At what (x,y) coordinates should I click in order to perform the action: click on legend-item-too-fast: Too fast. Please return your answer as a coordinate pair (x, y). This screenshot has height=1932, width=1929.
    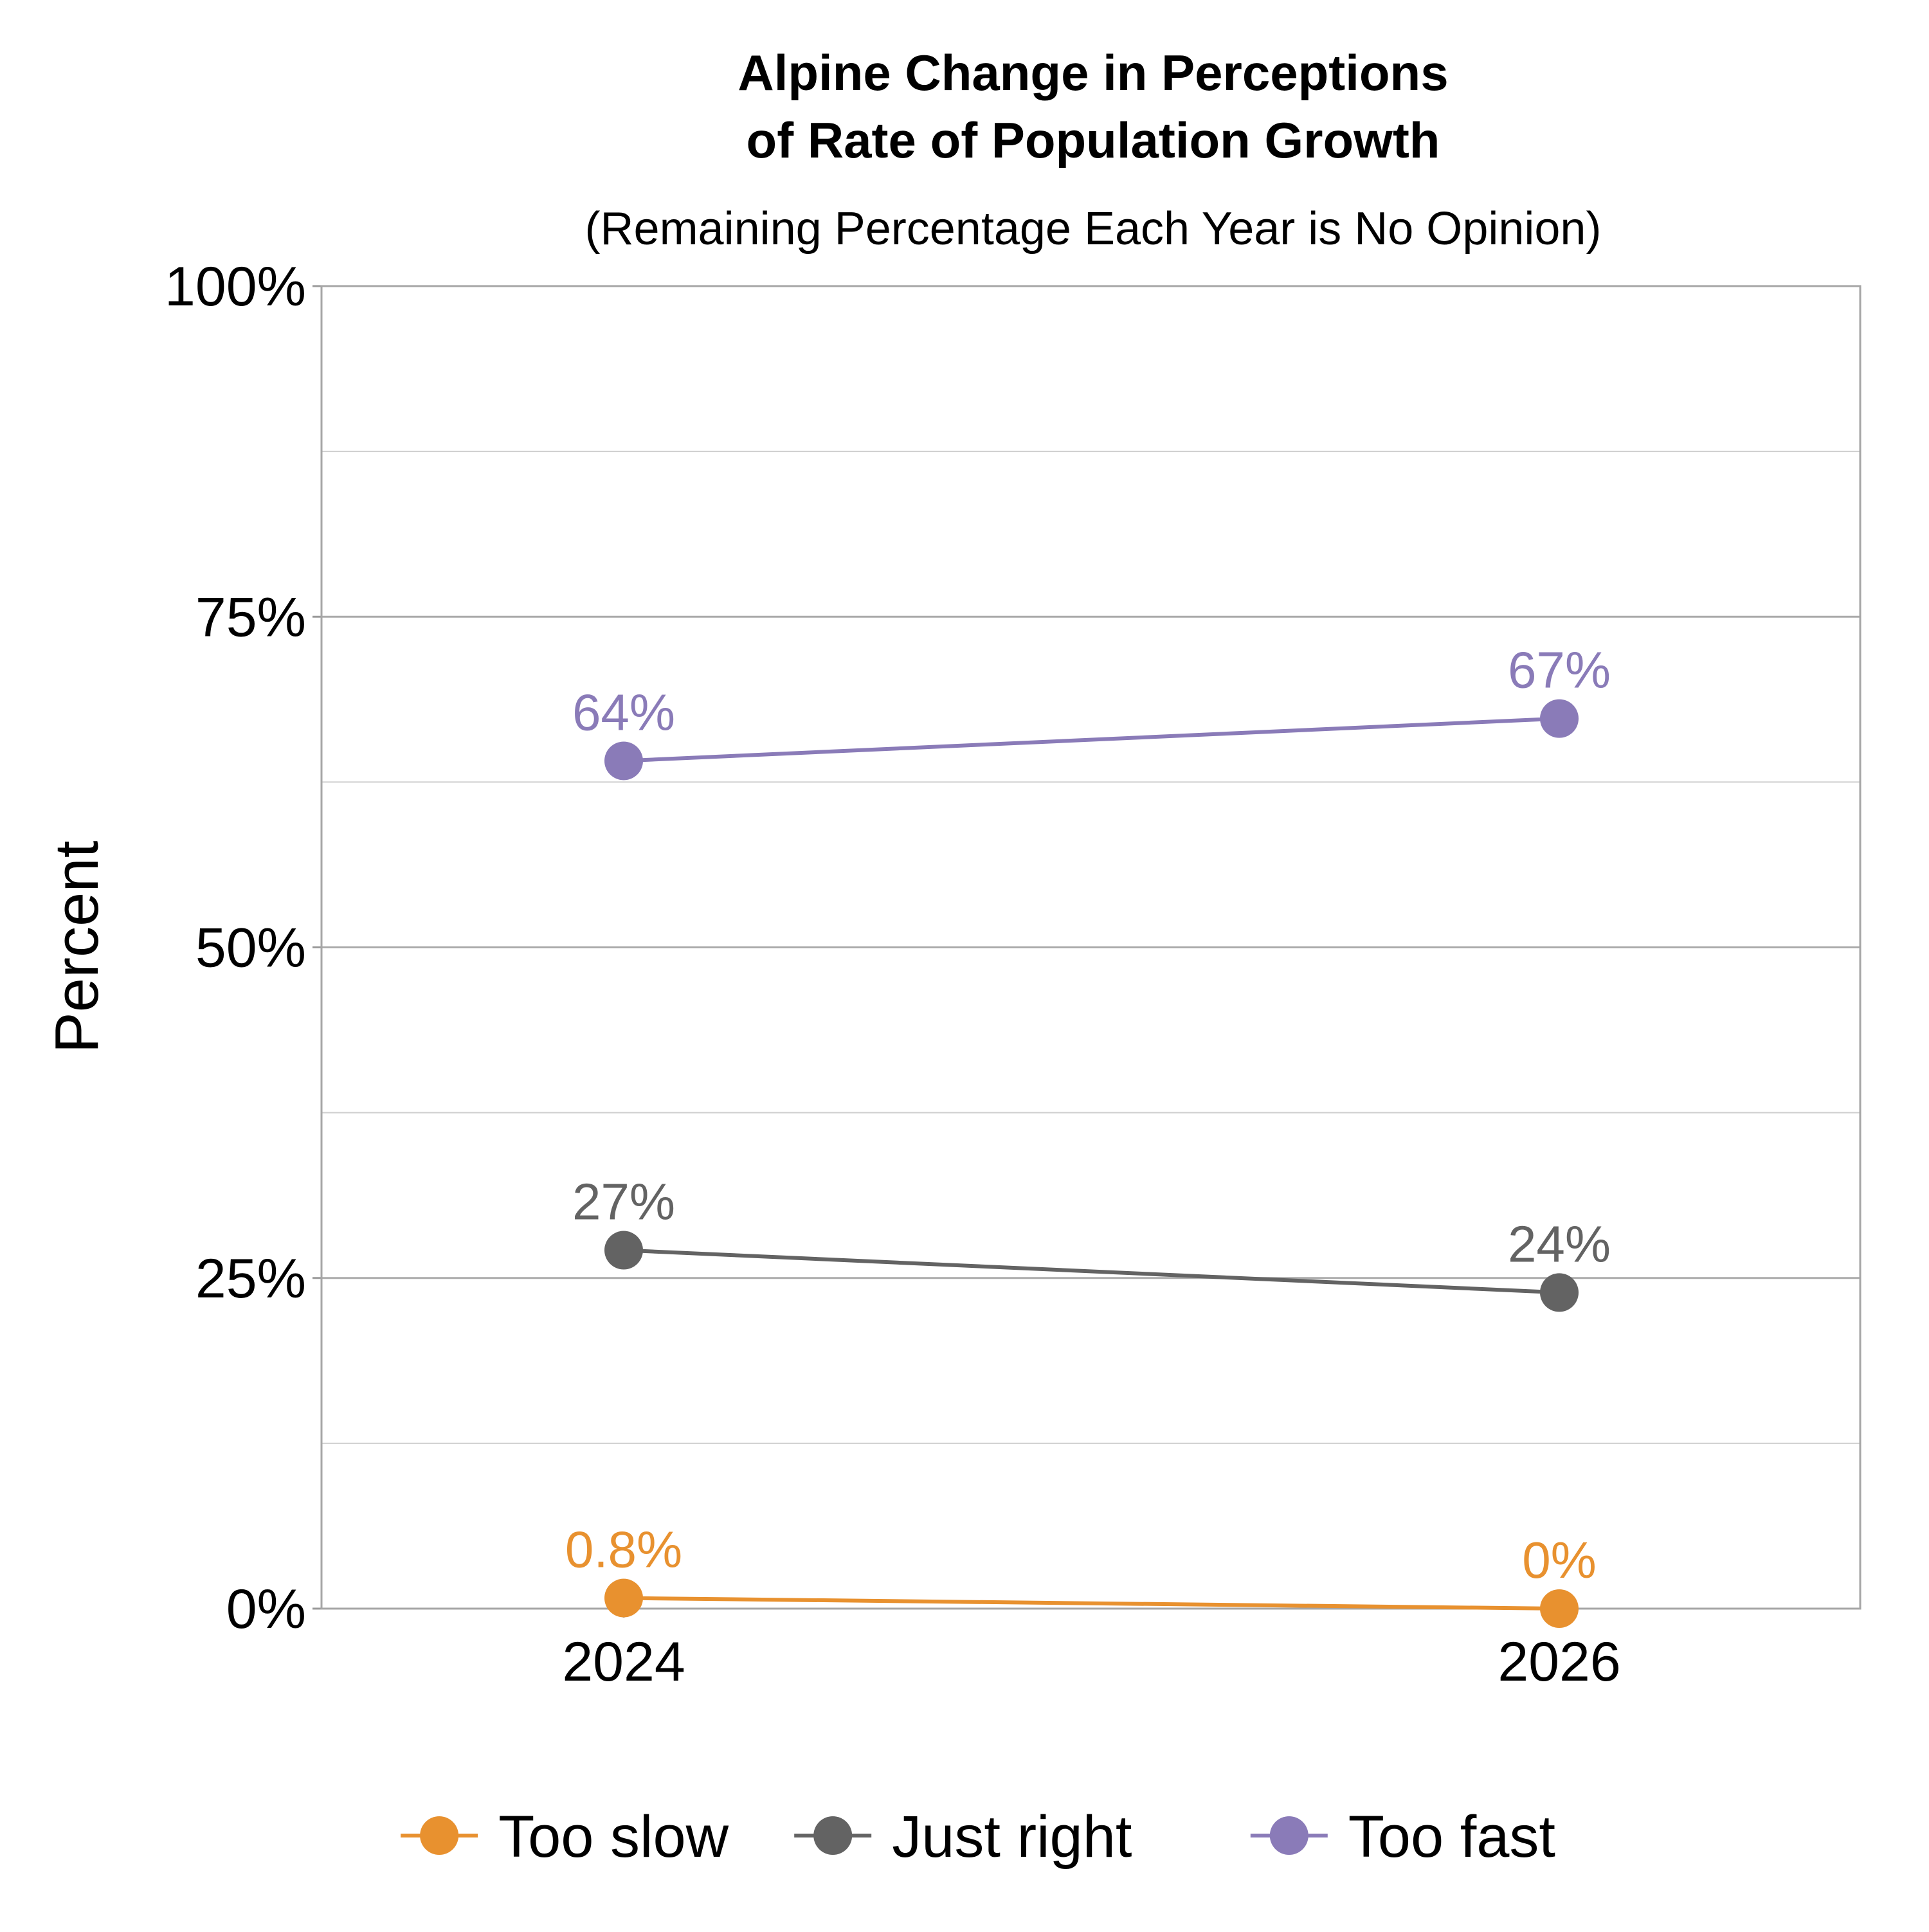
    Looking at the image, I should click on (1402, 1837).